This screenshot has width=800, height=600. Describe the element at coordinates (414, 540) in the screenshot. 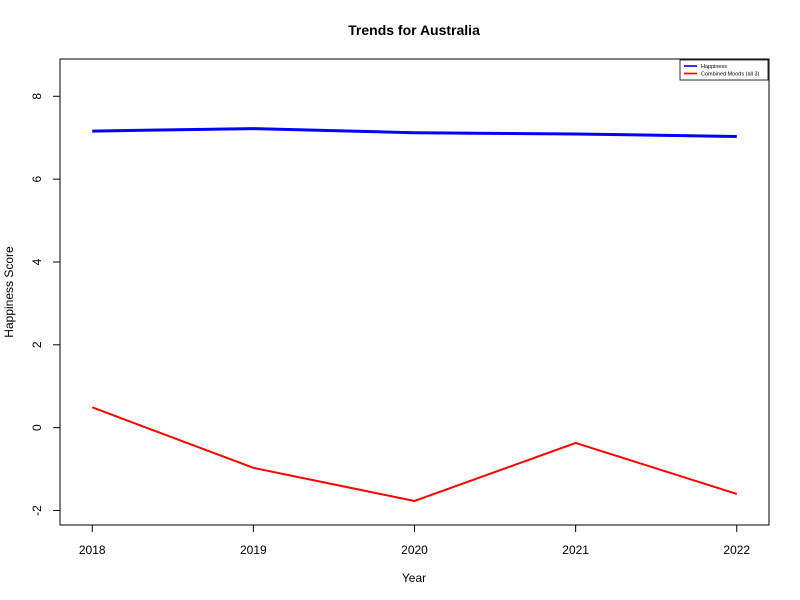

I see `x-axis: 2018 2019 2020 2021 2022` at that location.